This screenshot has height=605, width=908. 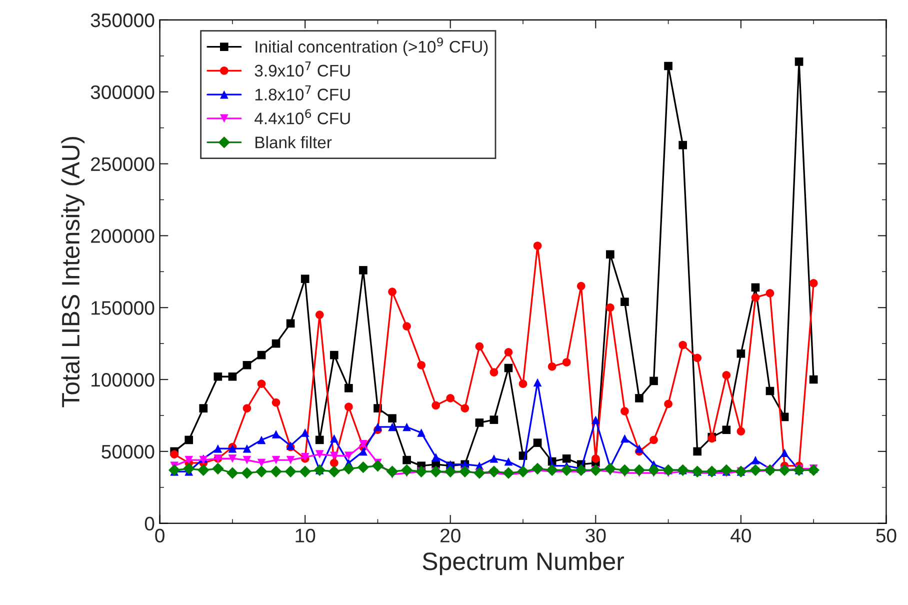 I want to click on legend-label: Initial concentration (>10$^{9}$ CFU), so click(x=372, y=46).